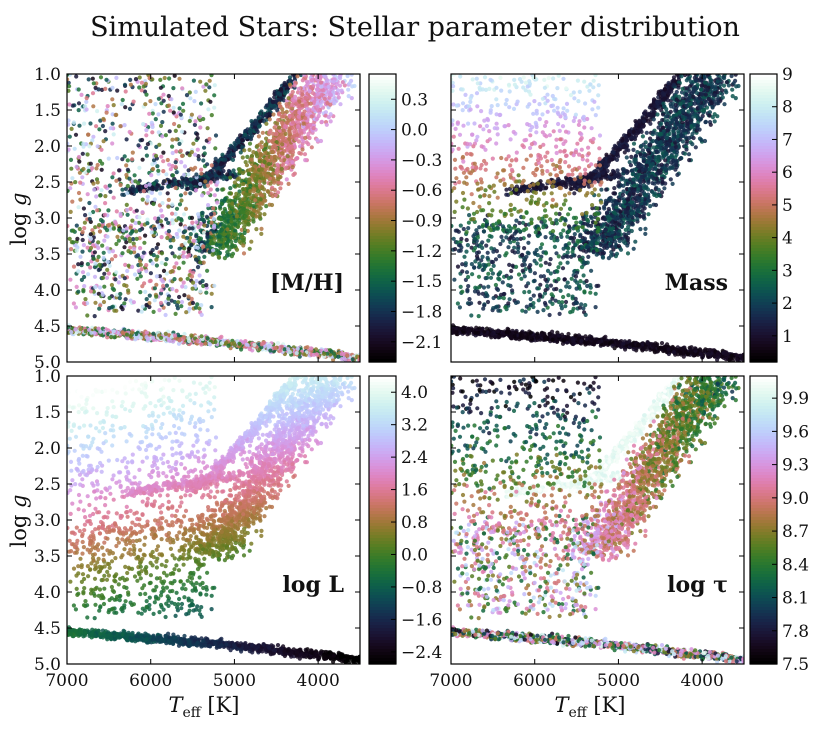  I want to click on colorbar-tick-label: 0.0, so click(414, 131).